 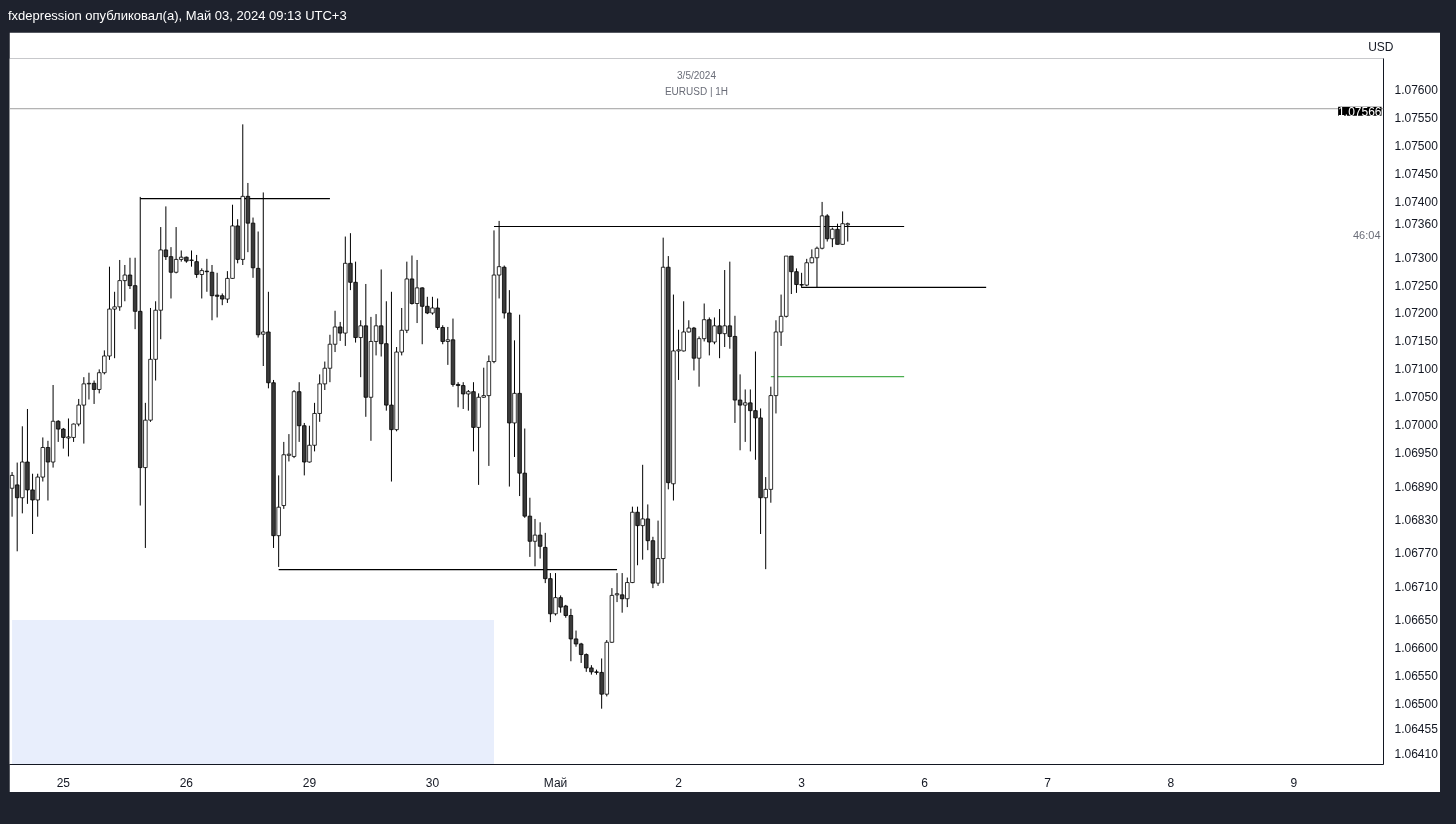 I want to click on y-tick-label: 1.06500, so click(x=1416, y=704).